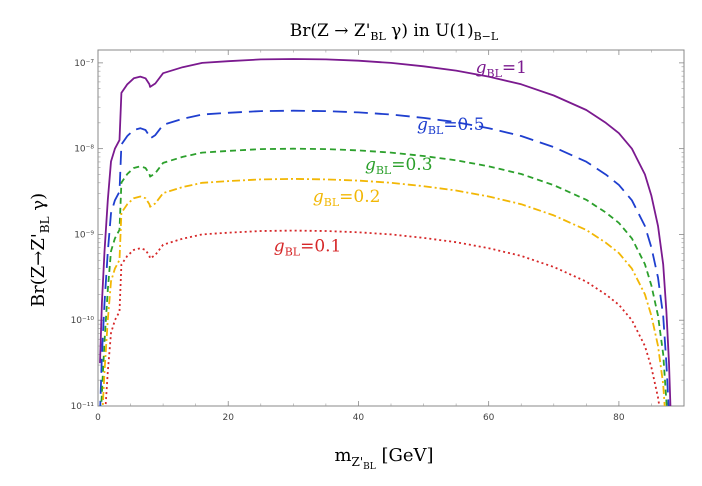 This screenshot has width=702, height=486. I want to click on x-axis-label: mZ'BL [GeV], so click(383, 458).